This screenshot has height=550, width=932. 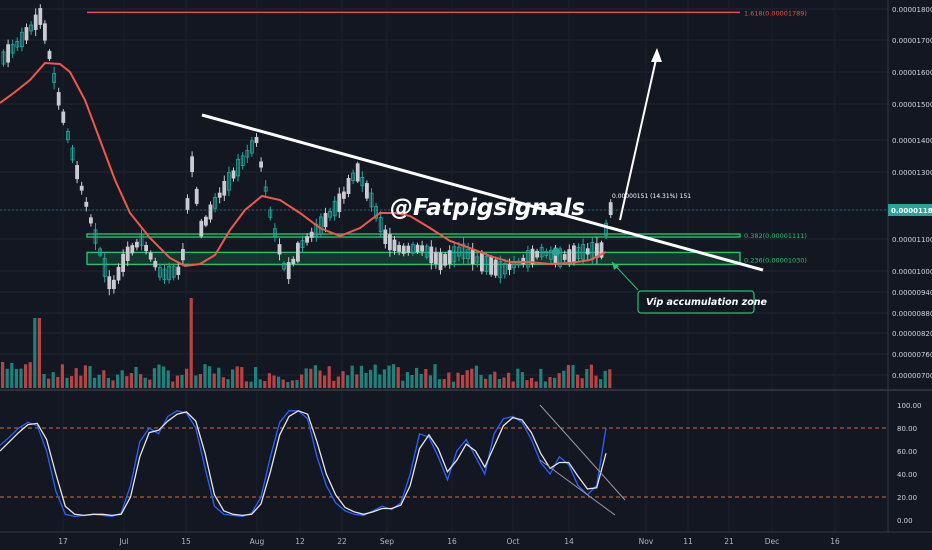 What do you see at coordinates (300, 541) in the screenshot?
I see `time-tick-label: 12` at bounding box center [300, 541].